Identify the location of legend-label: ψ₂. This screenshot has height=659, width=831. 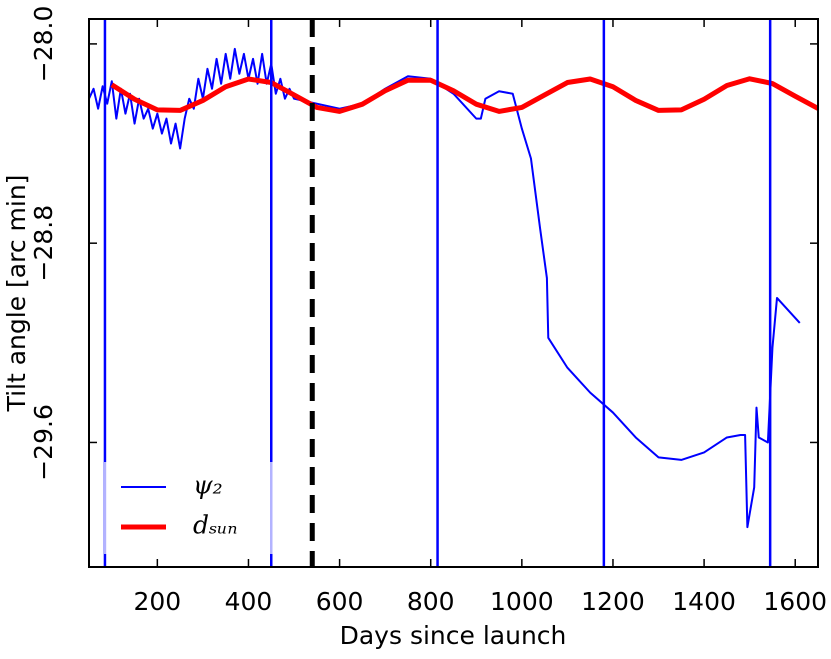
(208, 485).